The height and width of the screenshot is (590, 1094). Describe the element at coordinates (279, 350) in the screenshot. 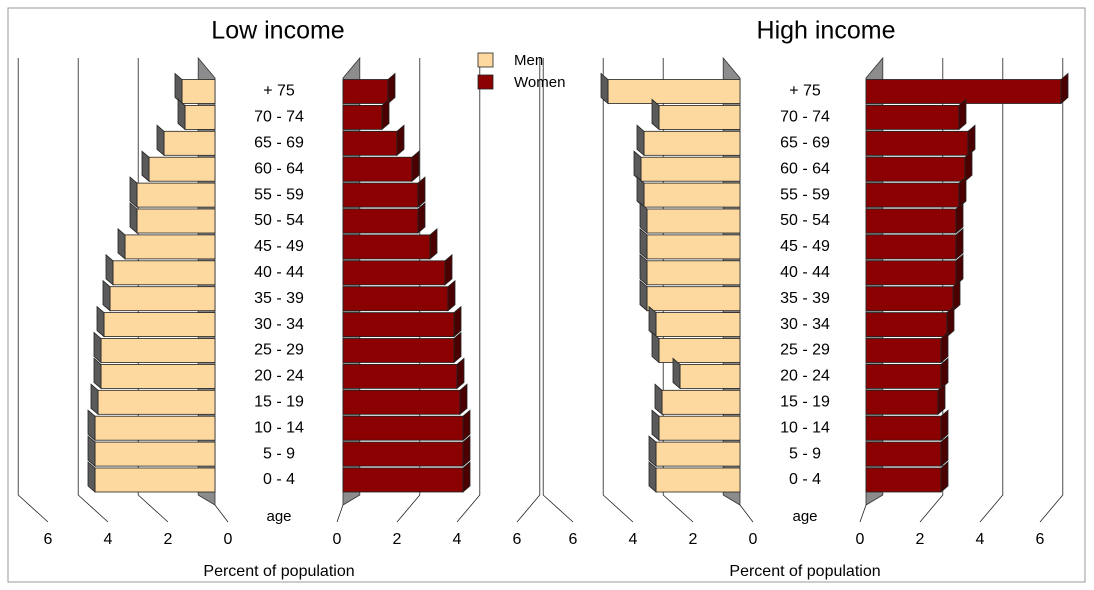

I see `category-label: 25 - 29` at that location.